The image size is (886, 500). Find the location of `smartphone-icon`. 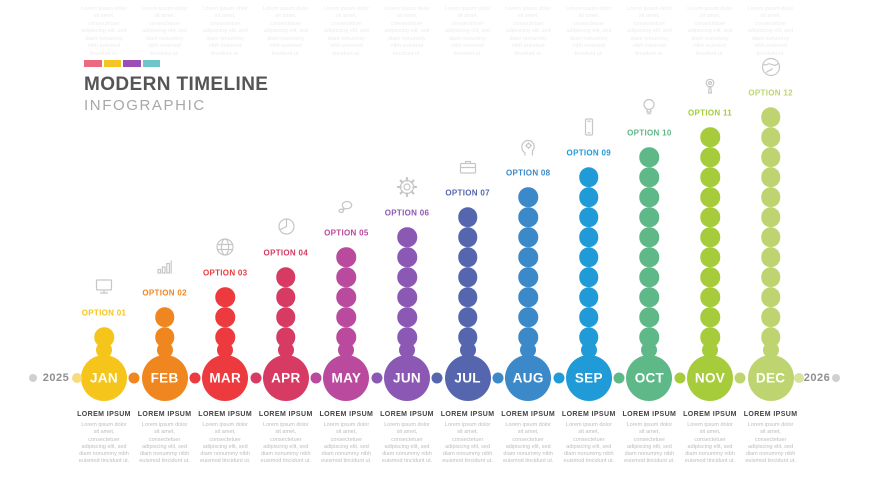

smartphone-icon is located at coordinates (589, 127).